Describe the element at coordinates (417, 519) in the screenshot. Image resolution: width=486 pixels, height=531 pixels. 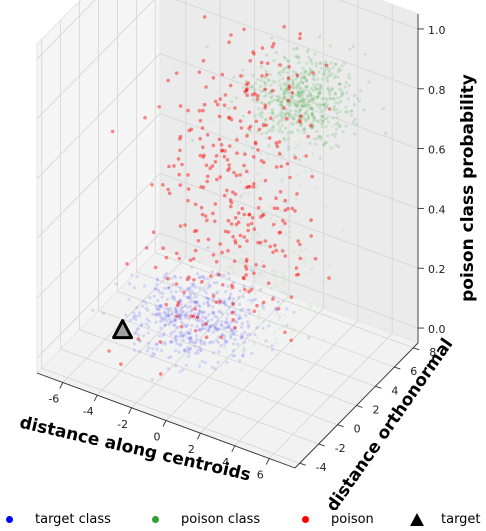
I see `legend-marker-target` at that location.